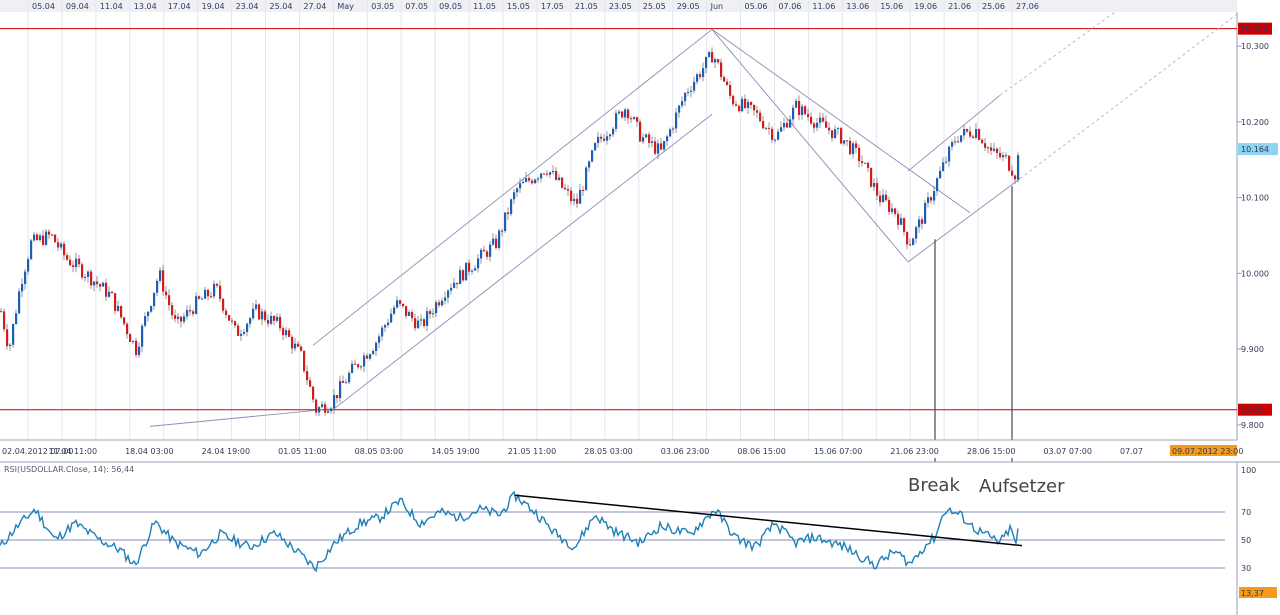 The height and width of the screenshot is (615, 1280). I want to click on price-axis: 10.300 10.200 10.100 10.000 9.900 9.800 10.164, so click(1257, 236).